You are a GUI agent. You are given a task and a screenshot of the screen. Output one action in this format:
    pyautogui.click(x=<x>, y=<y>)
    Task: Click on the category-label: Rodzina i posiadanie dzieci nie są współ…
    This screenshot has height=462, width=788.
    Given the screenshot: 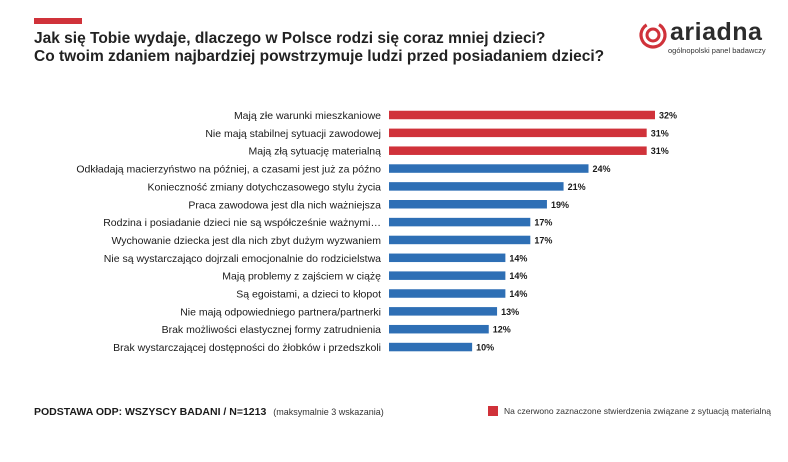 What is the action you would take?
    pyautogui.click(x=242, y=223)
    